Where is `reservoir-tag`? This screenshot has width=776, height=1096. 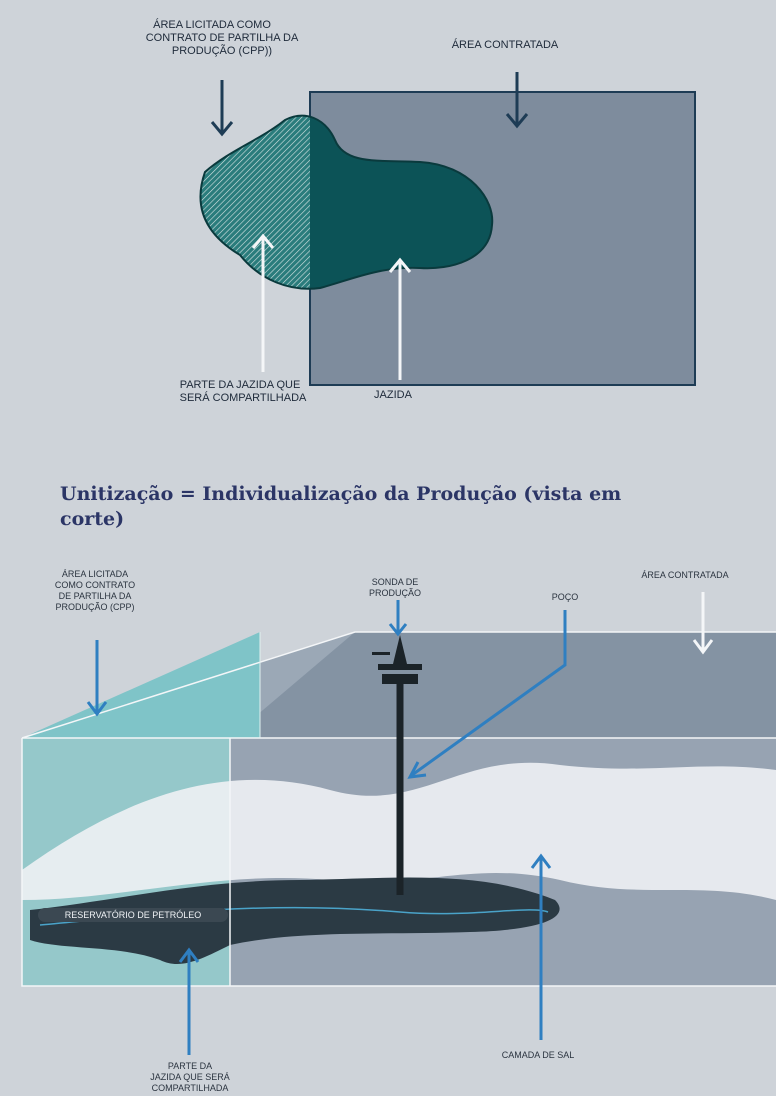 reservoir-tag is located at coordinates (133, 915).